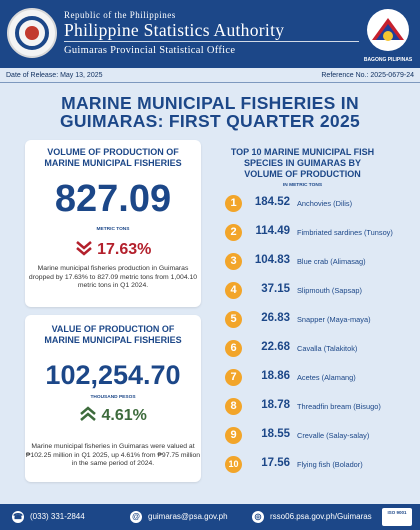  I want to click on volume-change: 17.63%, so click(113, 249).